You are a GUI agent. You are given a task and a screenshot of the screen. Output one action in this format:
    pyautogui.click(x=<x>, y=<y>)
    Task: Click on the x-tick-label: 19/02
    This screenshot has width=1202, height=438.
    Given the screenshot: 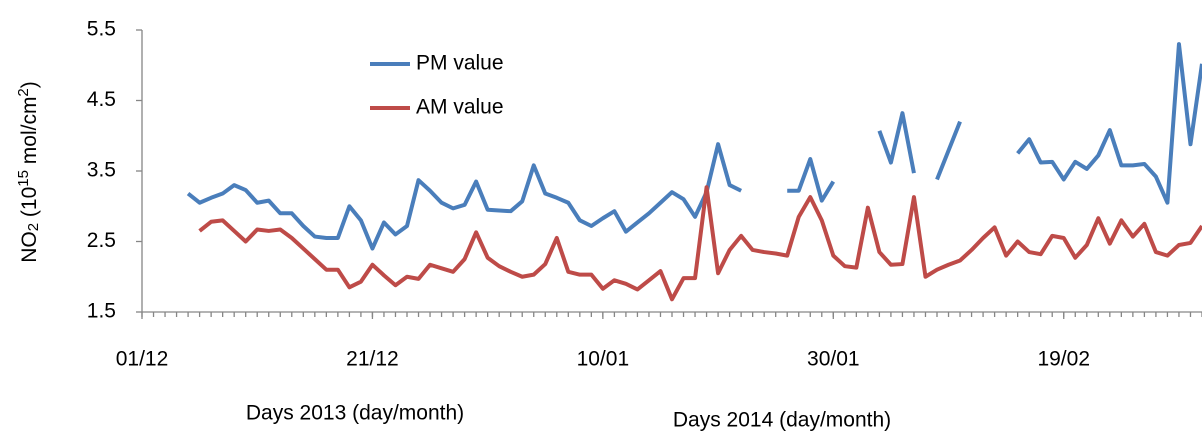 What is the action you would take?
    pyautogui.click(x=1063, y=359)
    